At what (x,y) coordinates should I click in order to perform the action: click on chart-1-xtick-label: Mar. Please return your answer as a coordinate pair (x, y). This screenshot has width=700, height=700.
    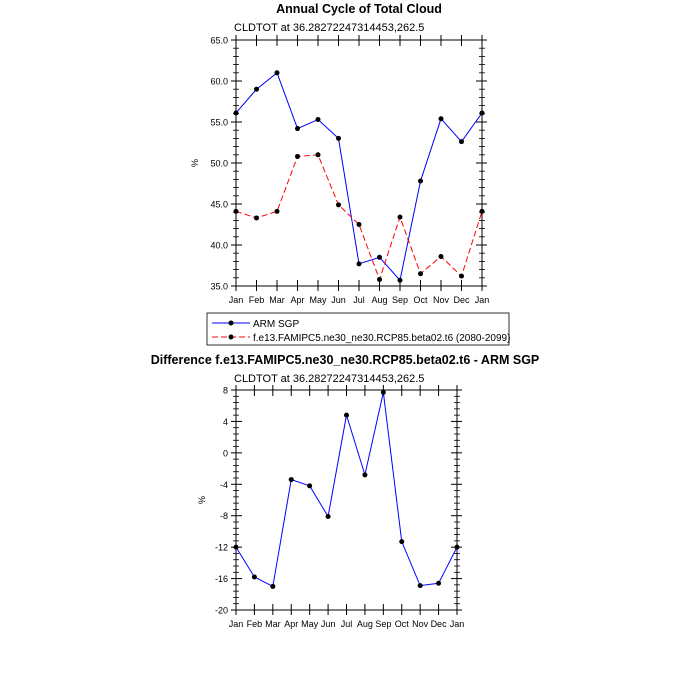
    Looking at the image, I should click on (277, 300).